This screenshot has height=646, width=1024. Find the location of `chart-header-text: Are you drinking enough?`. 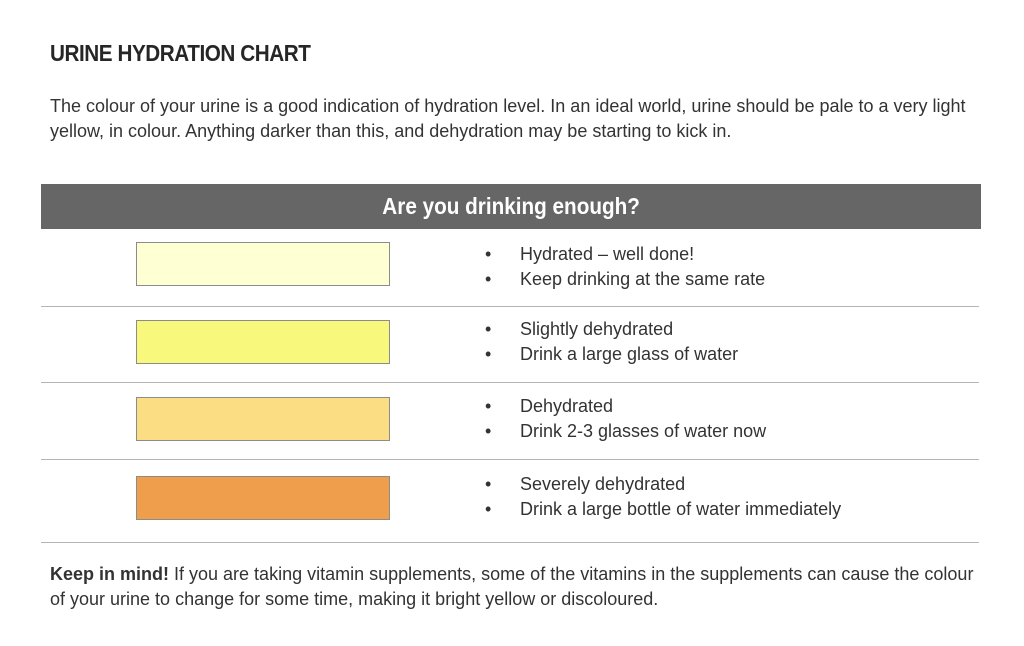

chart-header-text: Are you drinking enough? is located at coordinates (511, 206).